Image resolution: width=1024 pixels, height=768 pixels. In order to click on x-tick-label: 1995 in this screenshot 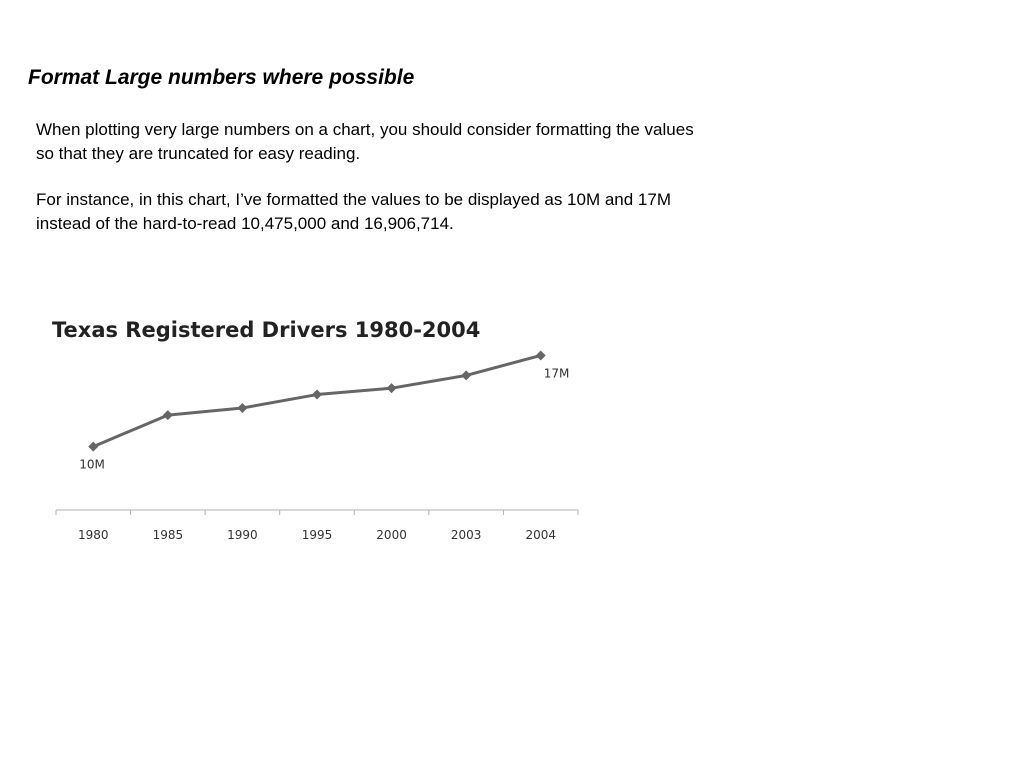, I will do `click(317, 535)`.